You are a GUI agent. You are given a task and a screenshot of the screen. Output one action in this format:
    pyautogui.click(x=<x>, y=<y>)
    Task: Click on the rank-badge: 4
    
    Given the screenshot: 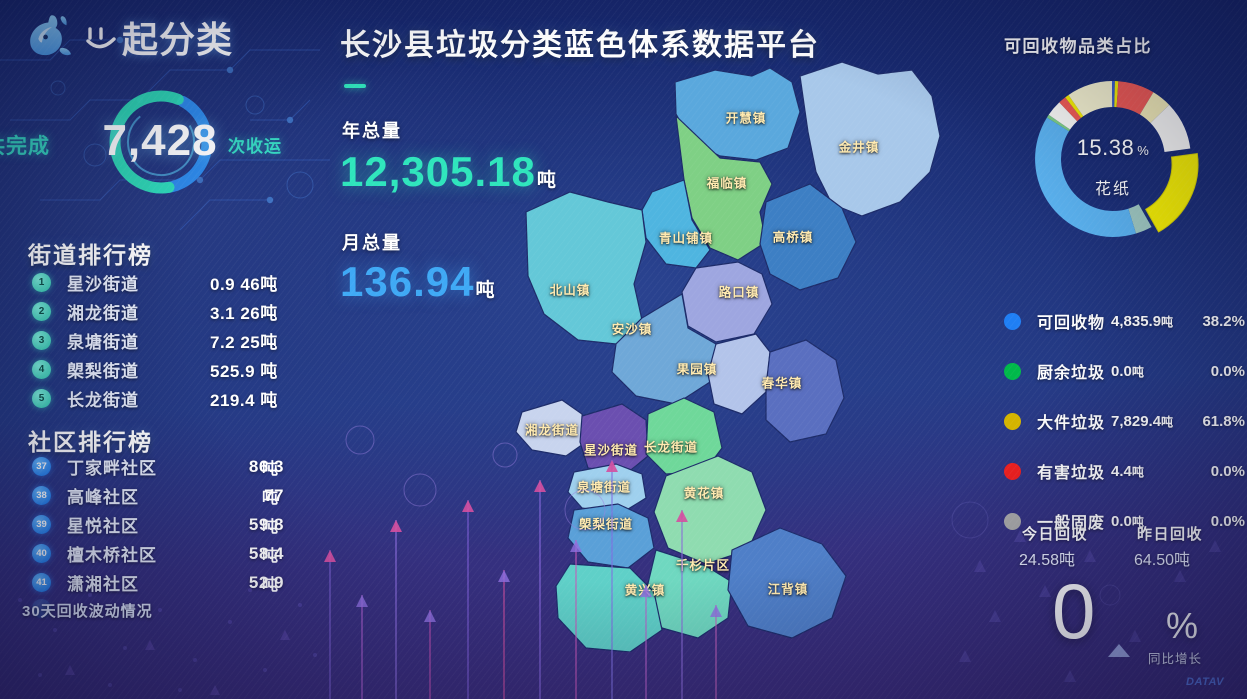 What is the action you would take?
    pyautogui.click(x=41, y=369)
    